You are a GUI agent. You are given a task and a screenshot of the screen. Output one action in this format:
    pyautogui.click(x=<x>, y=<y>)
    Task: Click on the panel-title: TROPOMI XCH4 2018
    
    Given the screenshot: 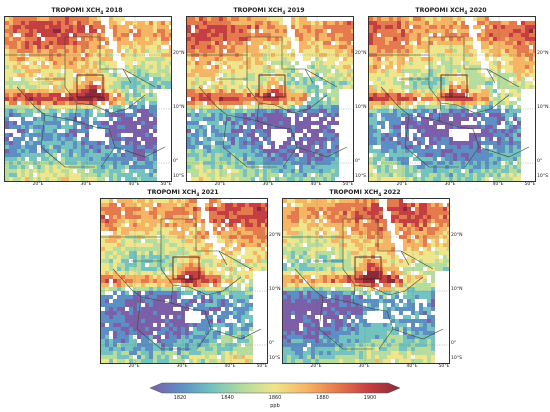 What is the action you would take?
    pyautogui.click(x=87, y=11)
    